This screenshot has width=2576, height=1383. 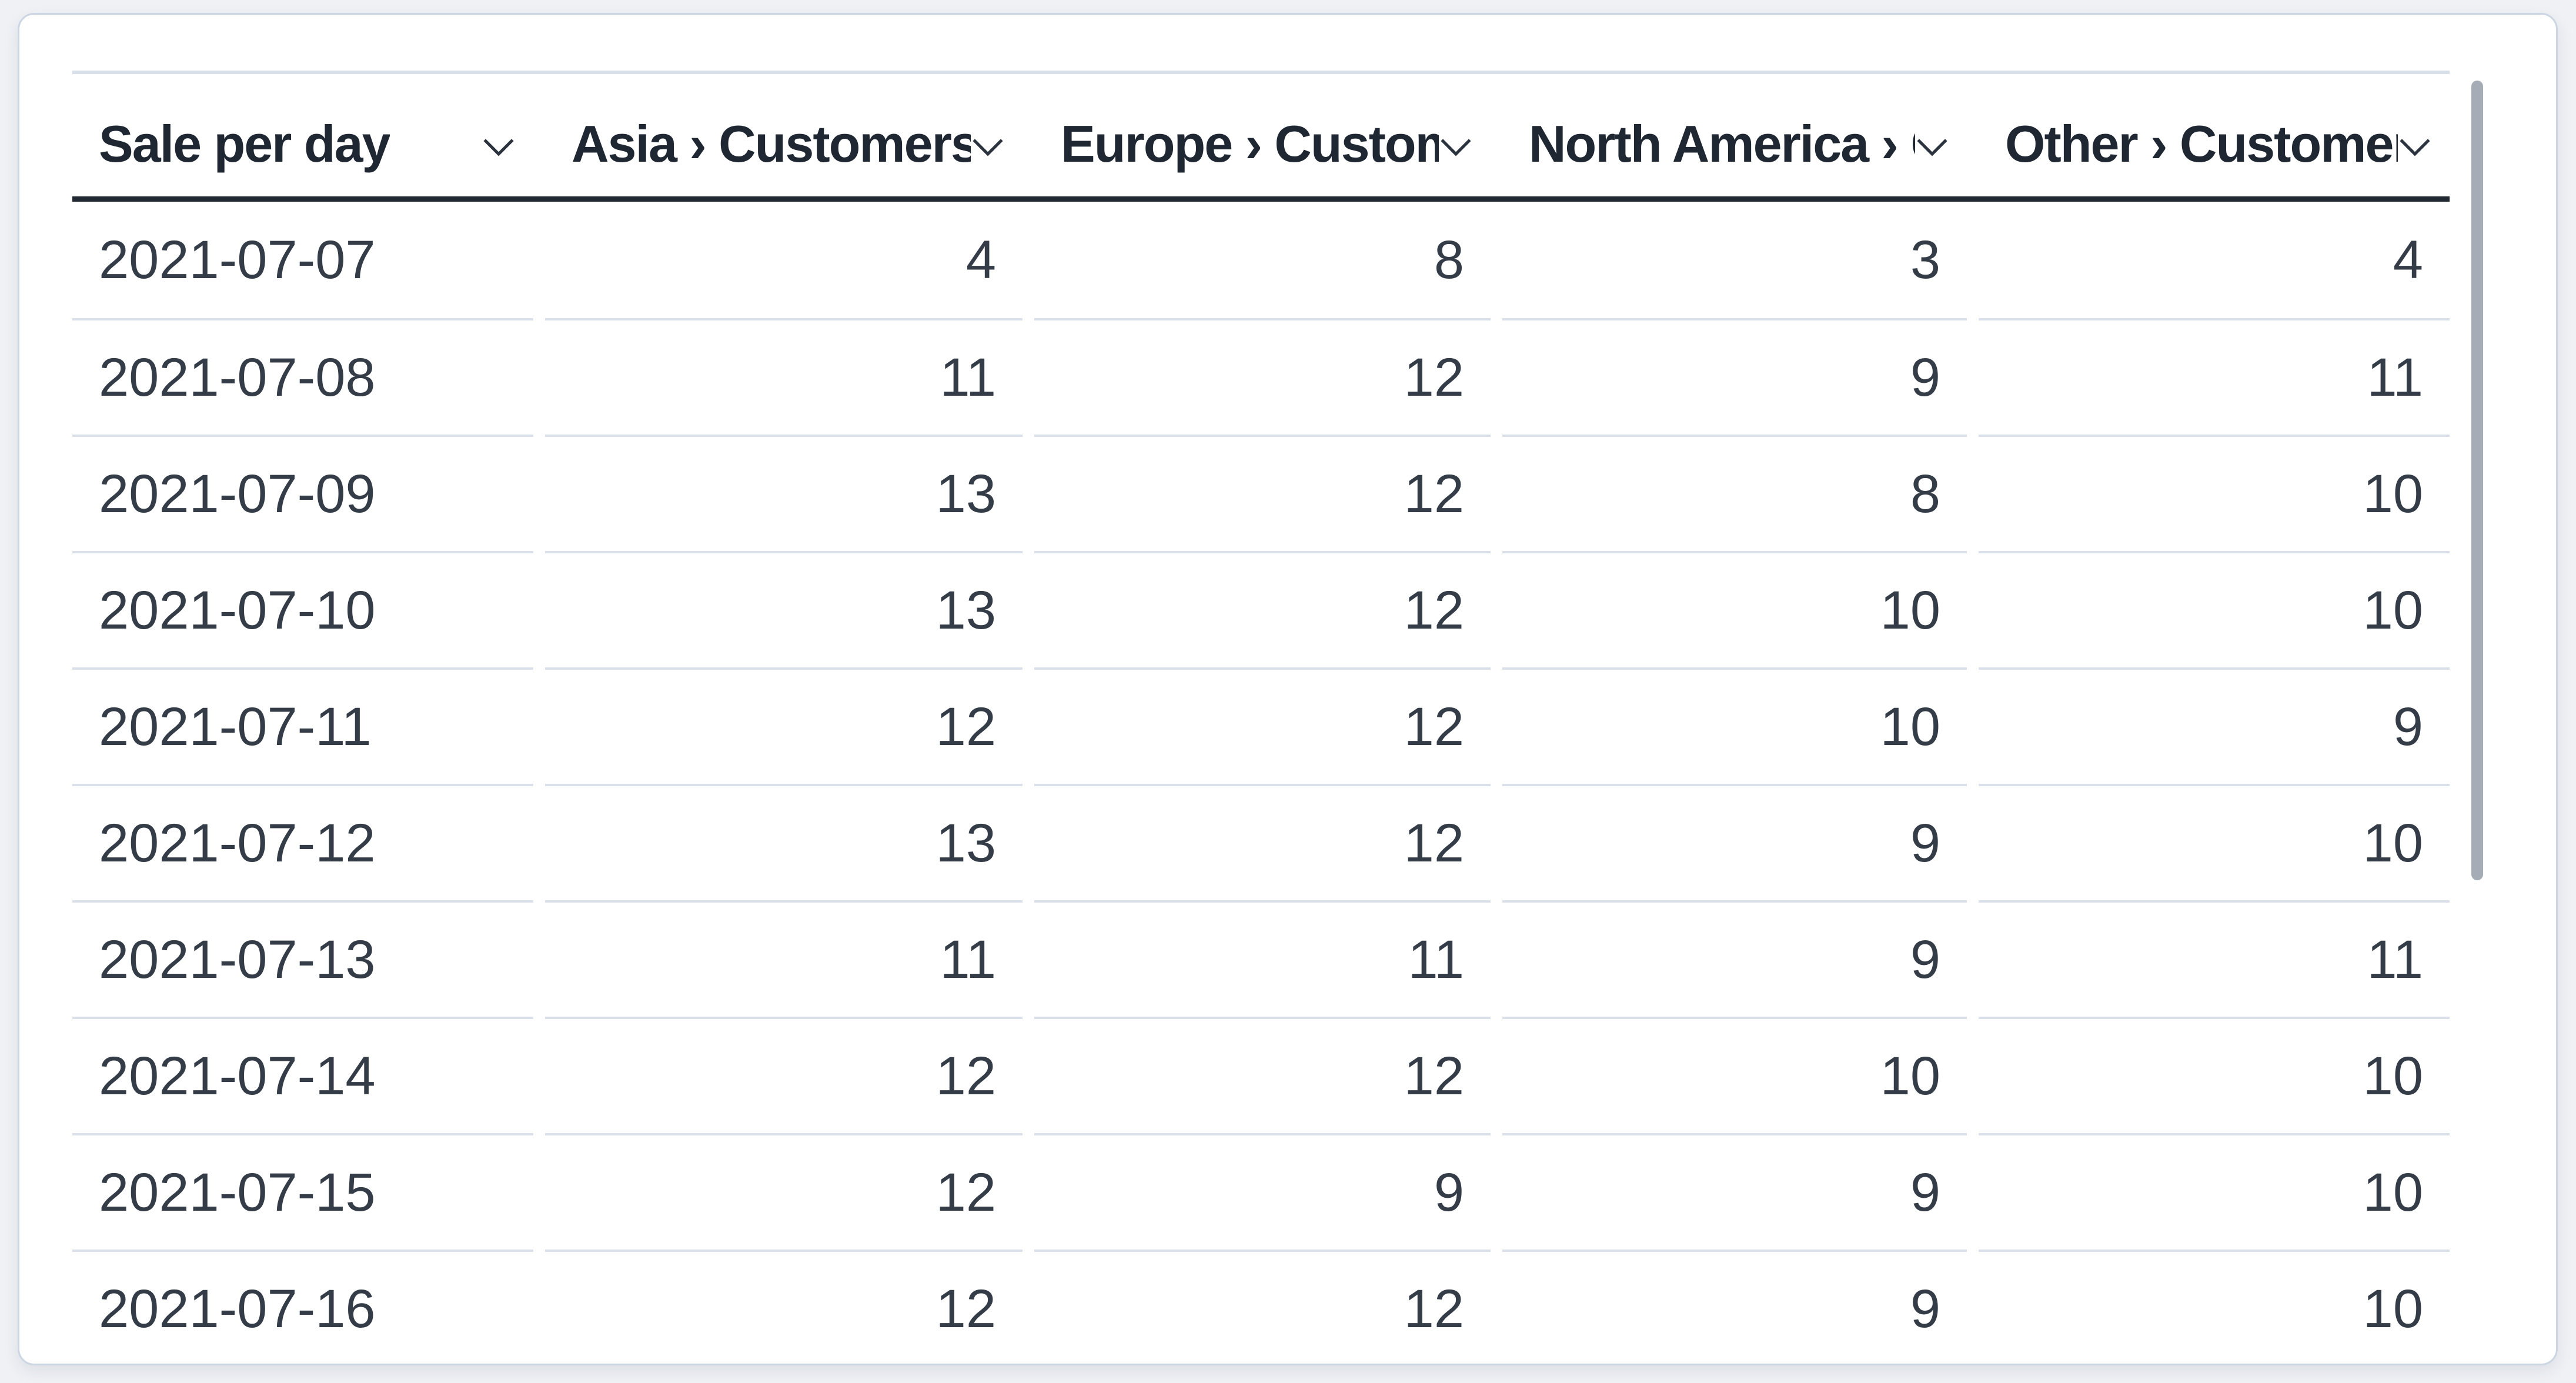 I want to click on date-cell: 2021-07-13, so click(x=302, y=958).